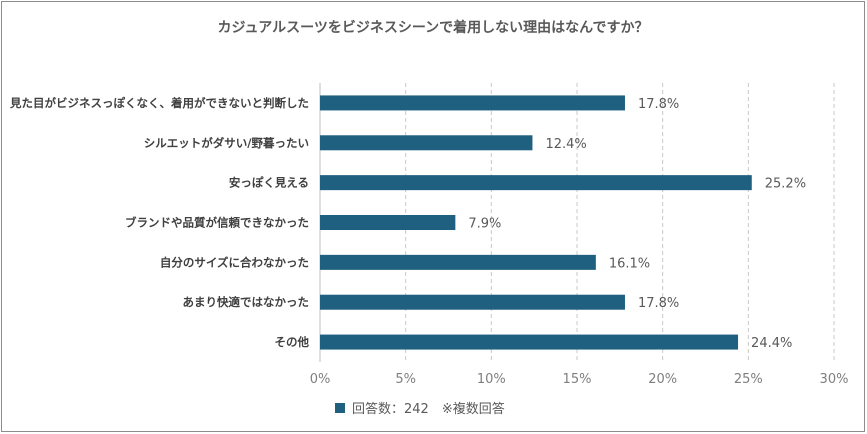 This screenshot has height=434, width=867. Describe the element at coordinates (484, 224) in the screenshot. I see `data-label: 7.9%` at that location.